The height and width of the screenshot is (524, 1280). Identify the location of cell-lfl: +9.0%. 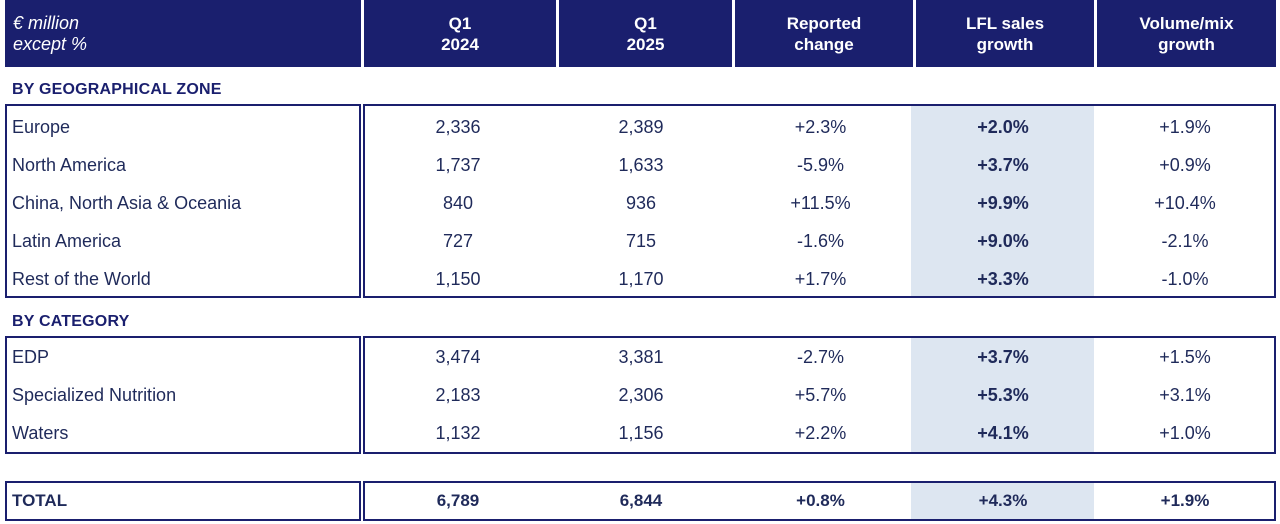
(1003, 240).